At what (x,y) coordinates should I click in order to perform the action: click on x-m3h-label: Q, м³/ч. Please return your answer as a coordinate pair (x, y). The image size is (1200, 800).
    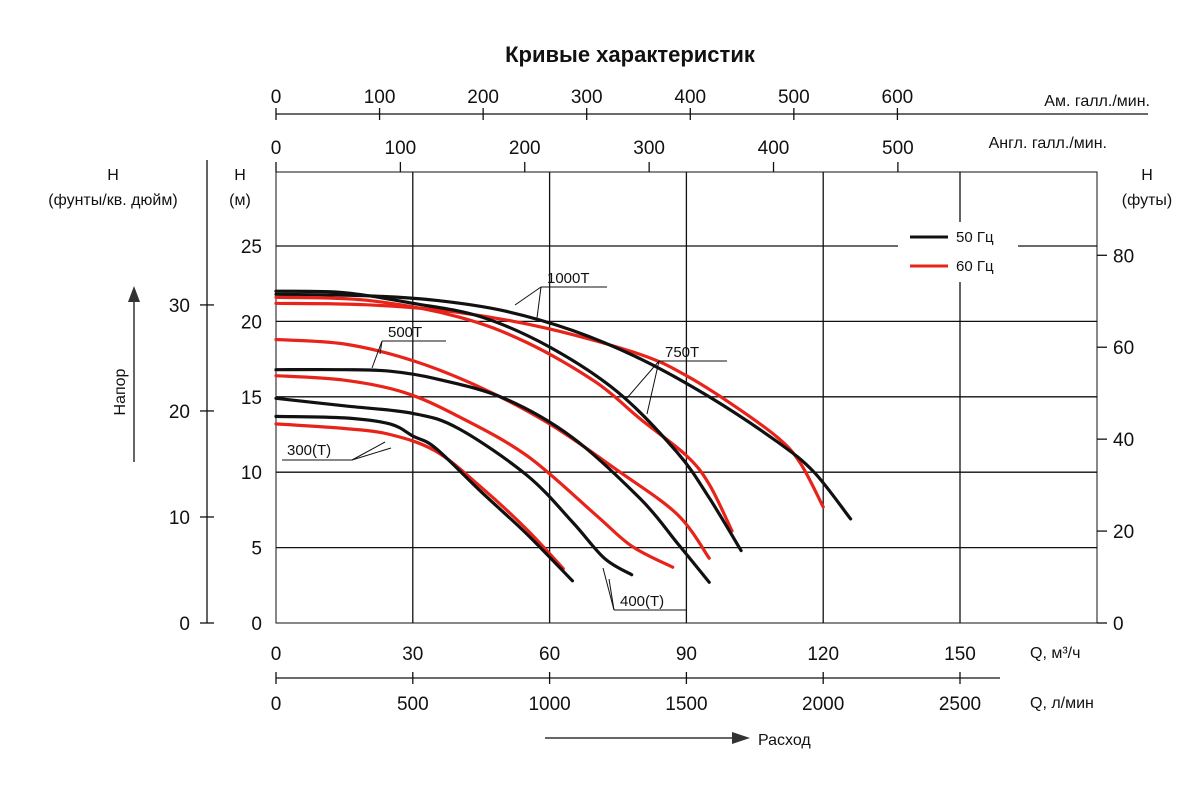
    Looking at the image, I should click on (1055, 653).